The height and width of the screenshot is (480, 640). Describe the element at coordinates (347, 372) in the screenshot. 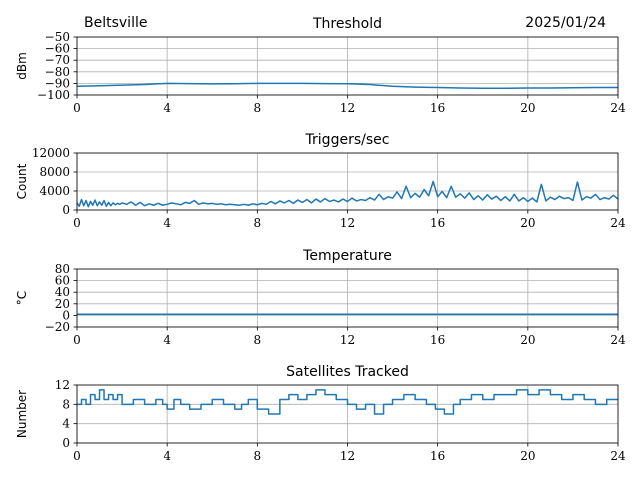

I see `satellites-title: Satellites Tracked` at that location.